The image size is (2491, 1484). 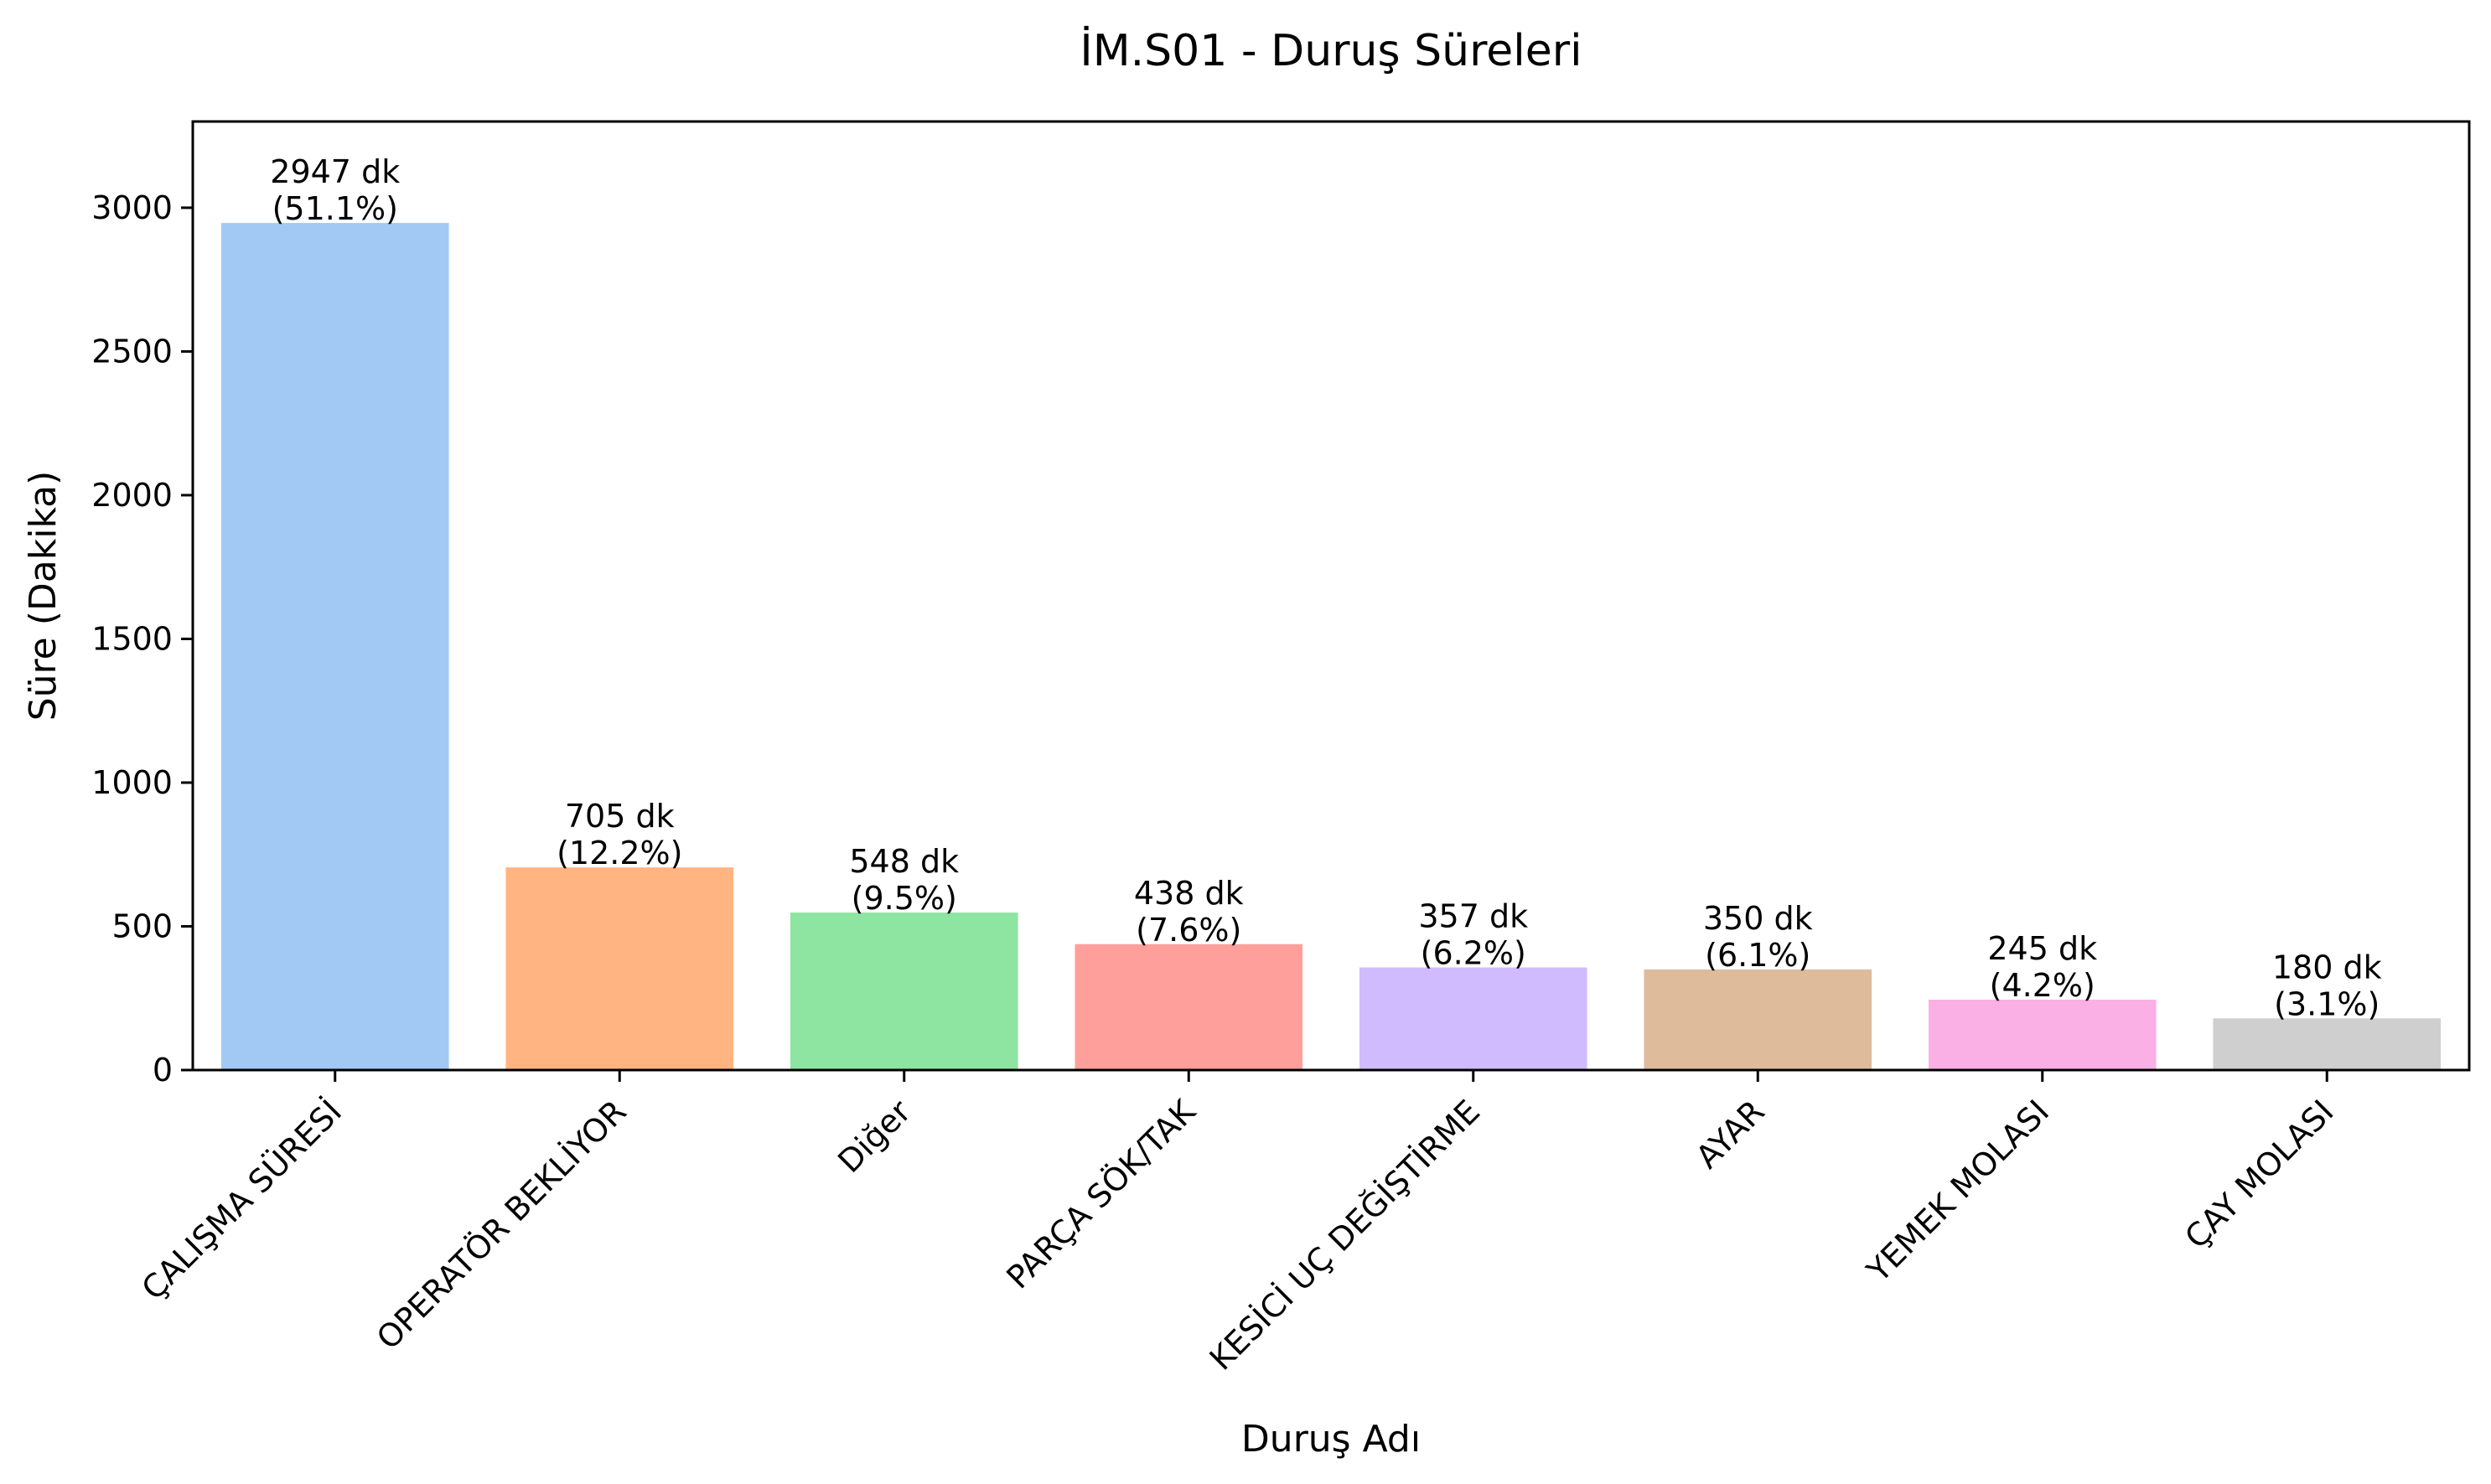 I want to click on x-tick-label: Diğer, so click(x=874, y=1136).